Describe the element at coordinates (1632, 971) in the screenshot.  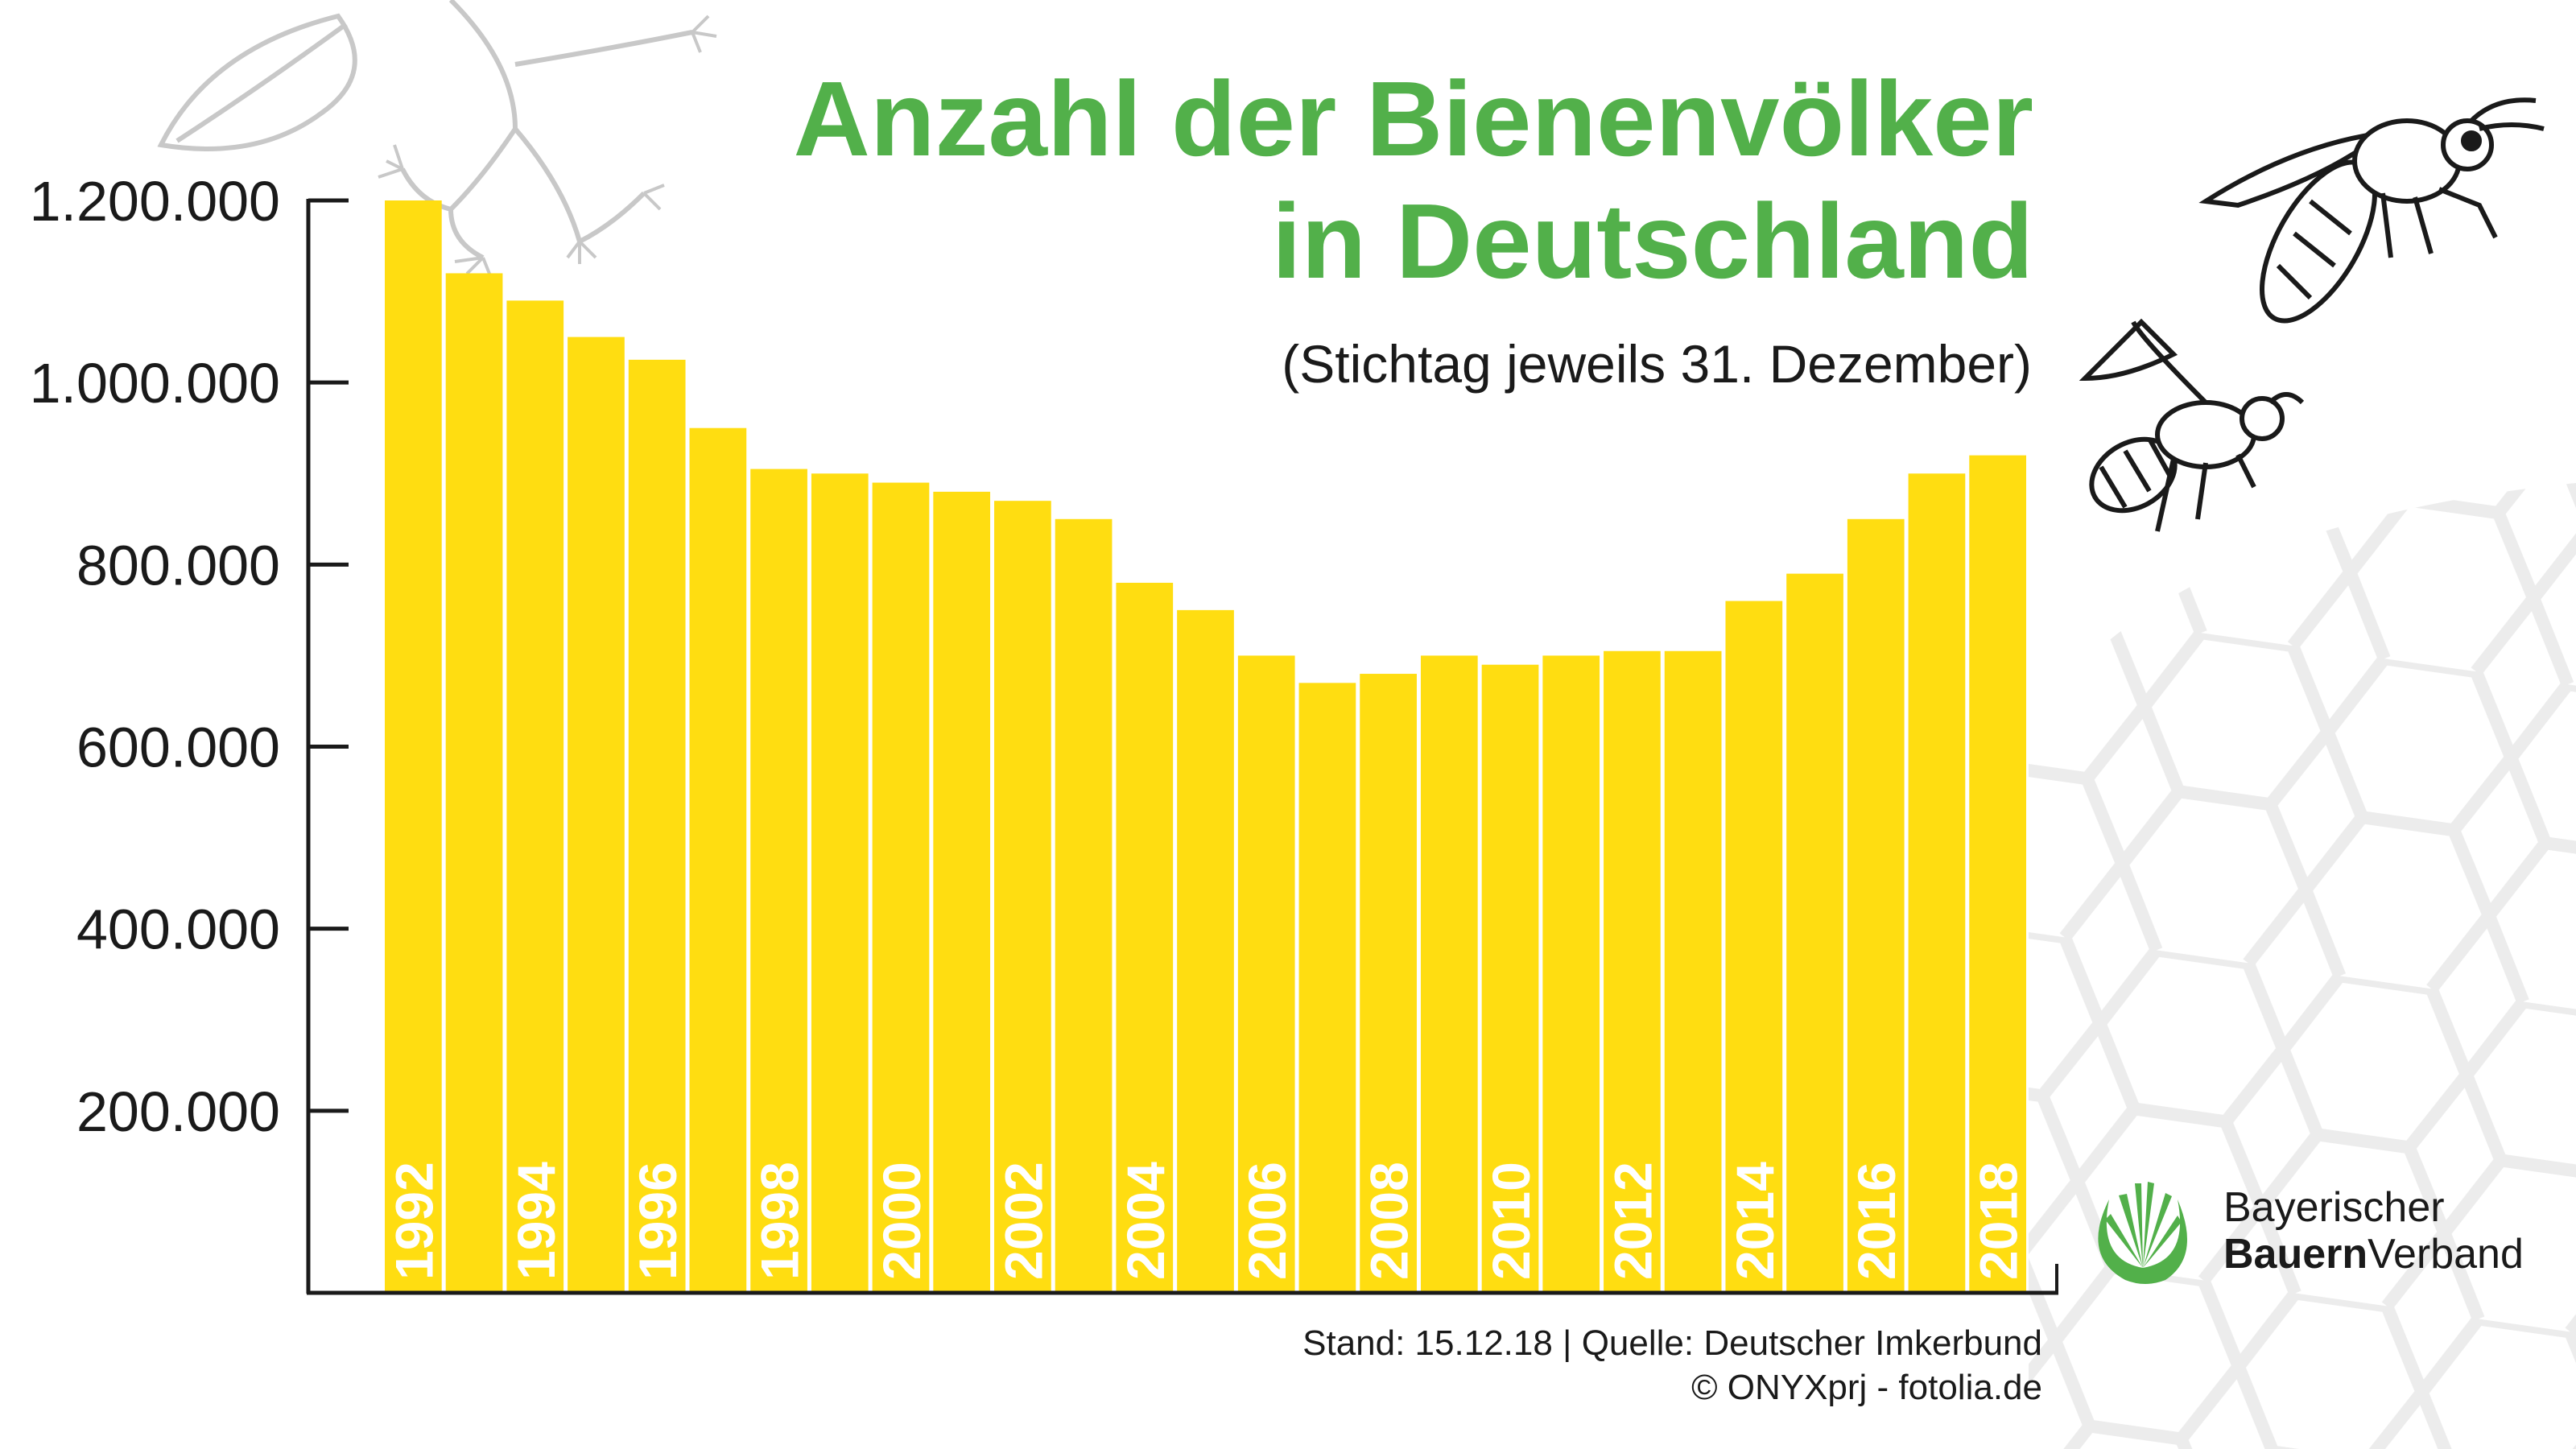
I see `bar-2012` at that location.